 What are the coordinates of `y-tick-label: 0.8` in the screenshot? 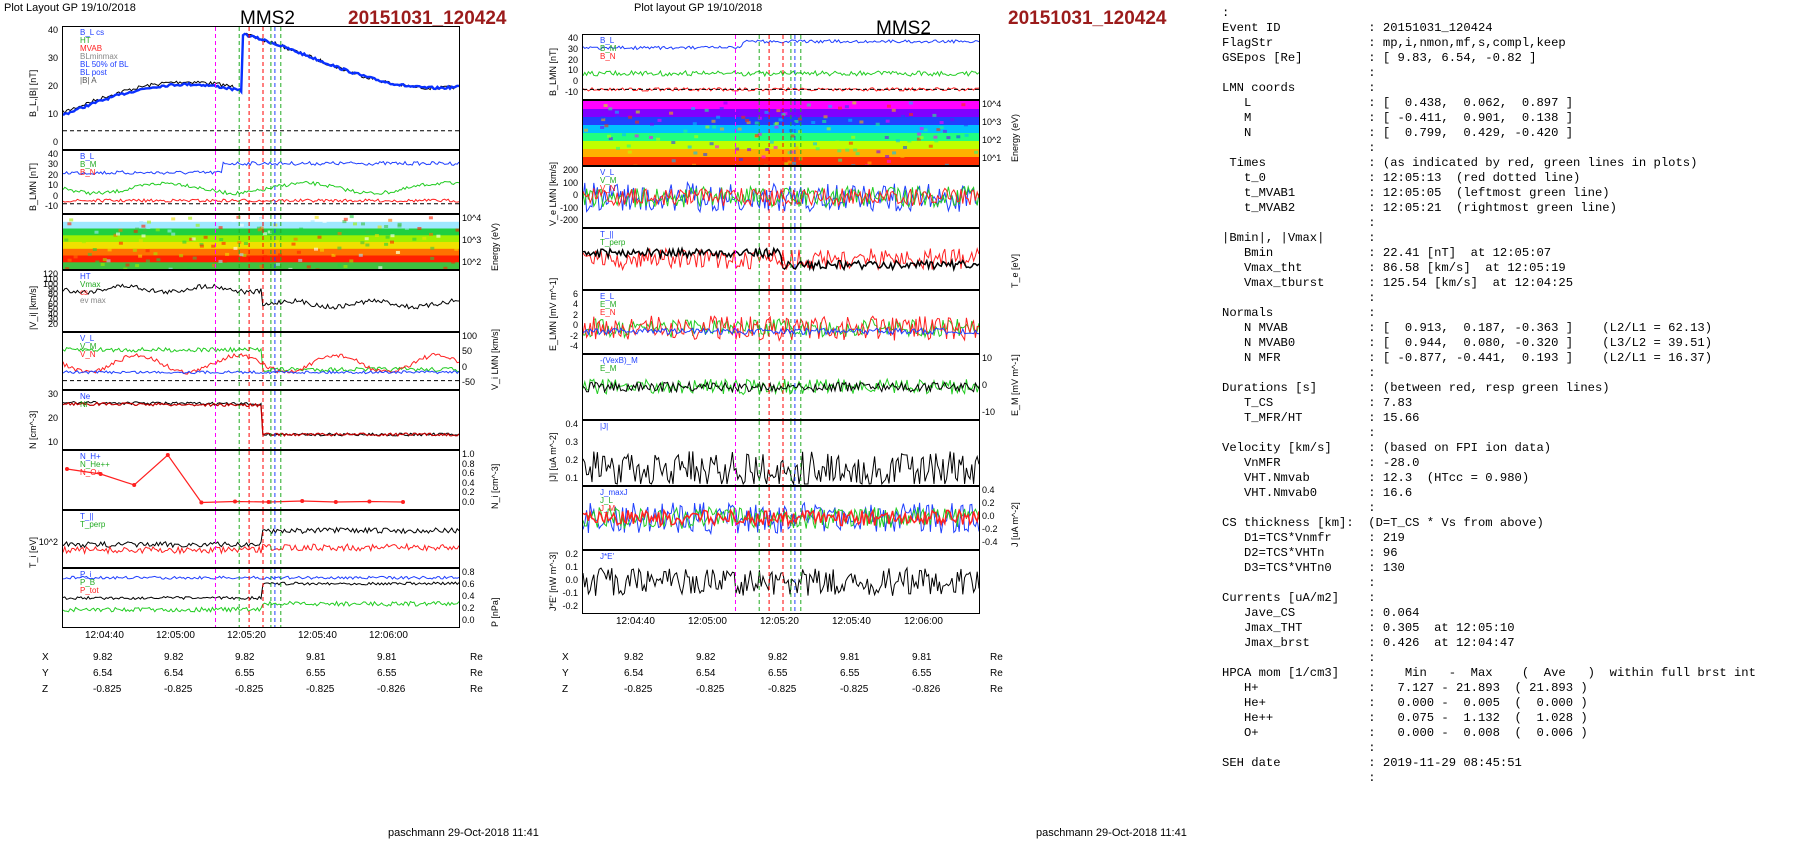 It's located at (468, 572).